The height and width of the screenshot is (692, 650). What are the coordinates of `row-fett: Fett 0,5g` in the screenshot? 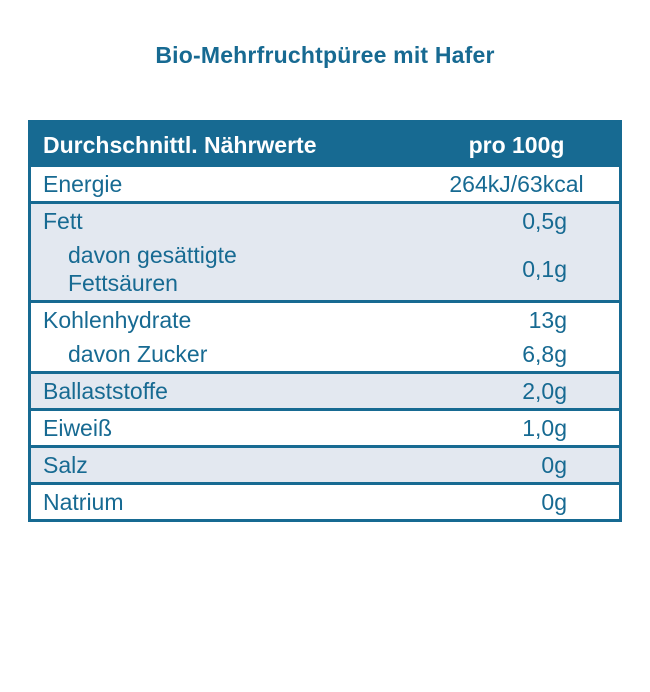 It's located at (325, 221).